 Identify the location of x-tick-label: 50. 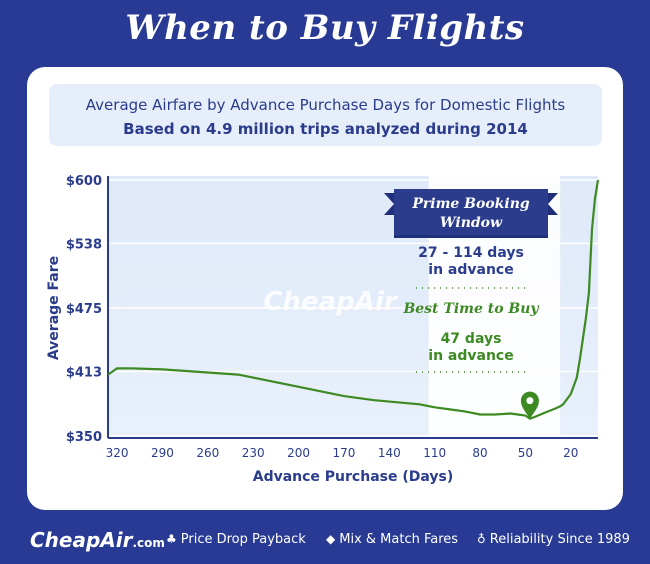
(525, 453).